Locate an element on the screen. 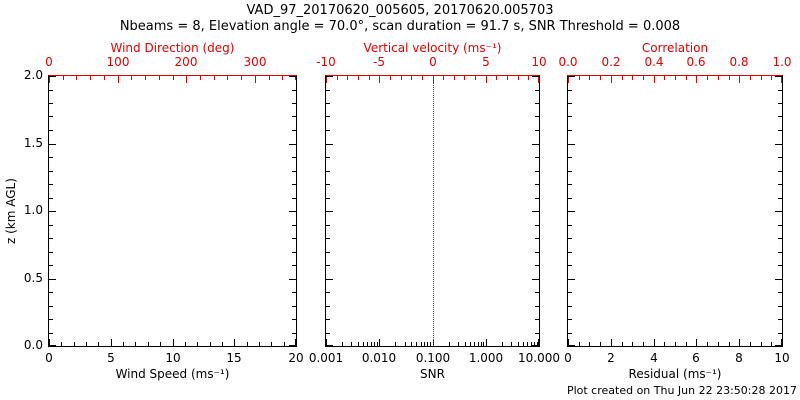  y-left-tick-label: 2.0 is located at coordinates (33, 75).